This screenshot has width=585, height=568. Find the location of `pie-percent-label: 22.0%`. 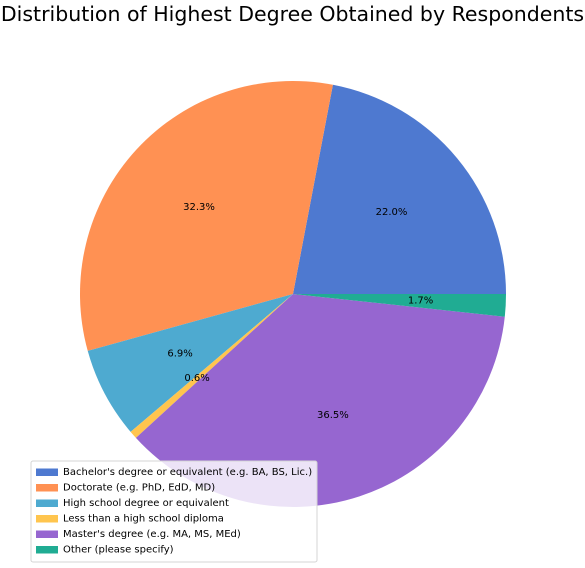

pie-percent-label: 22.0% is located at coordinates (392, 212).